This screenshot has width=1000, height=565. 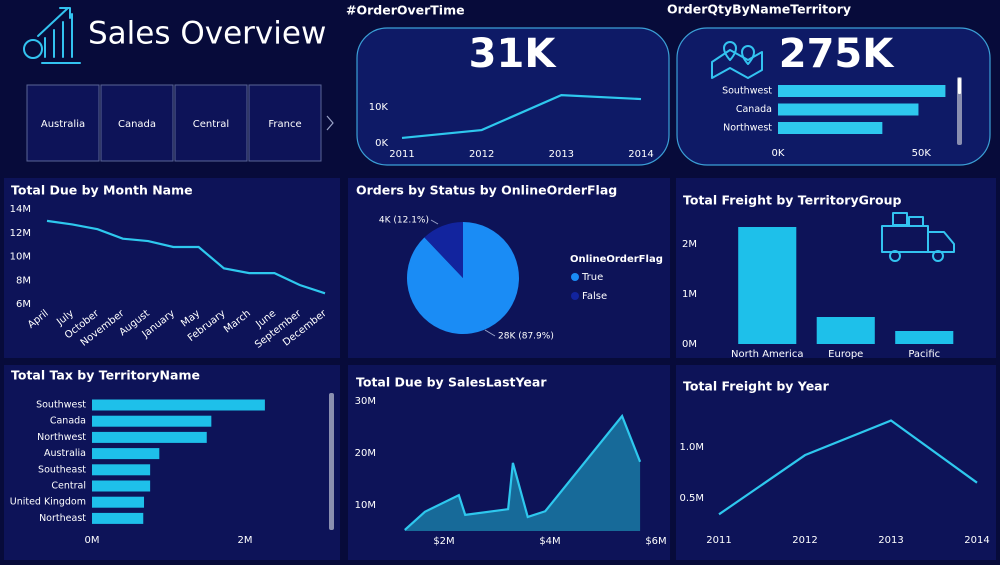 I want to click on y-tick-label: 20M, so click(x=365, y=453).